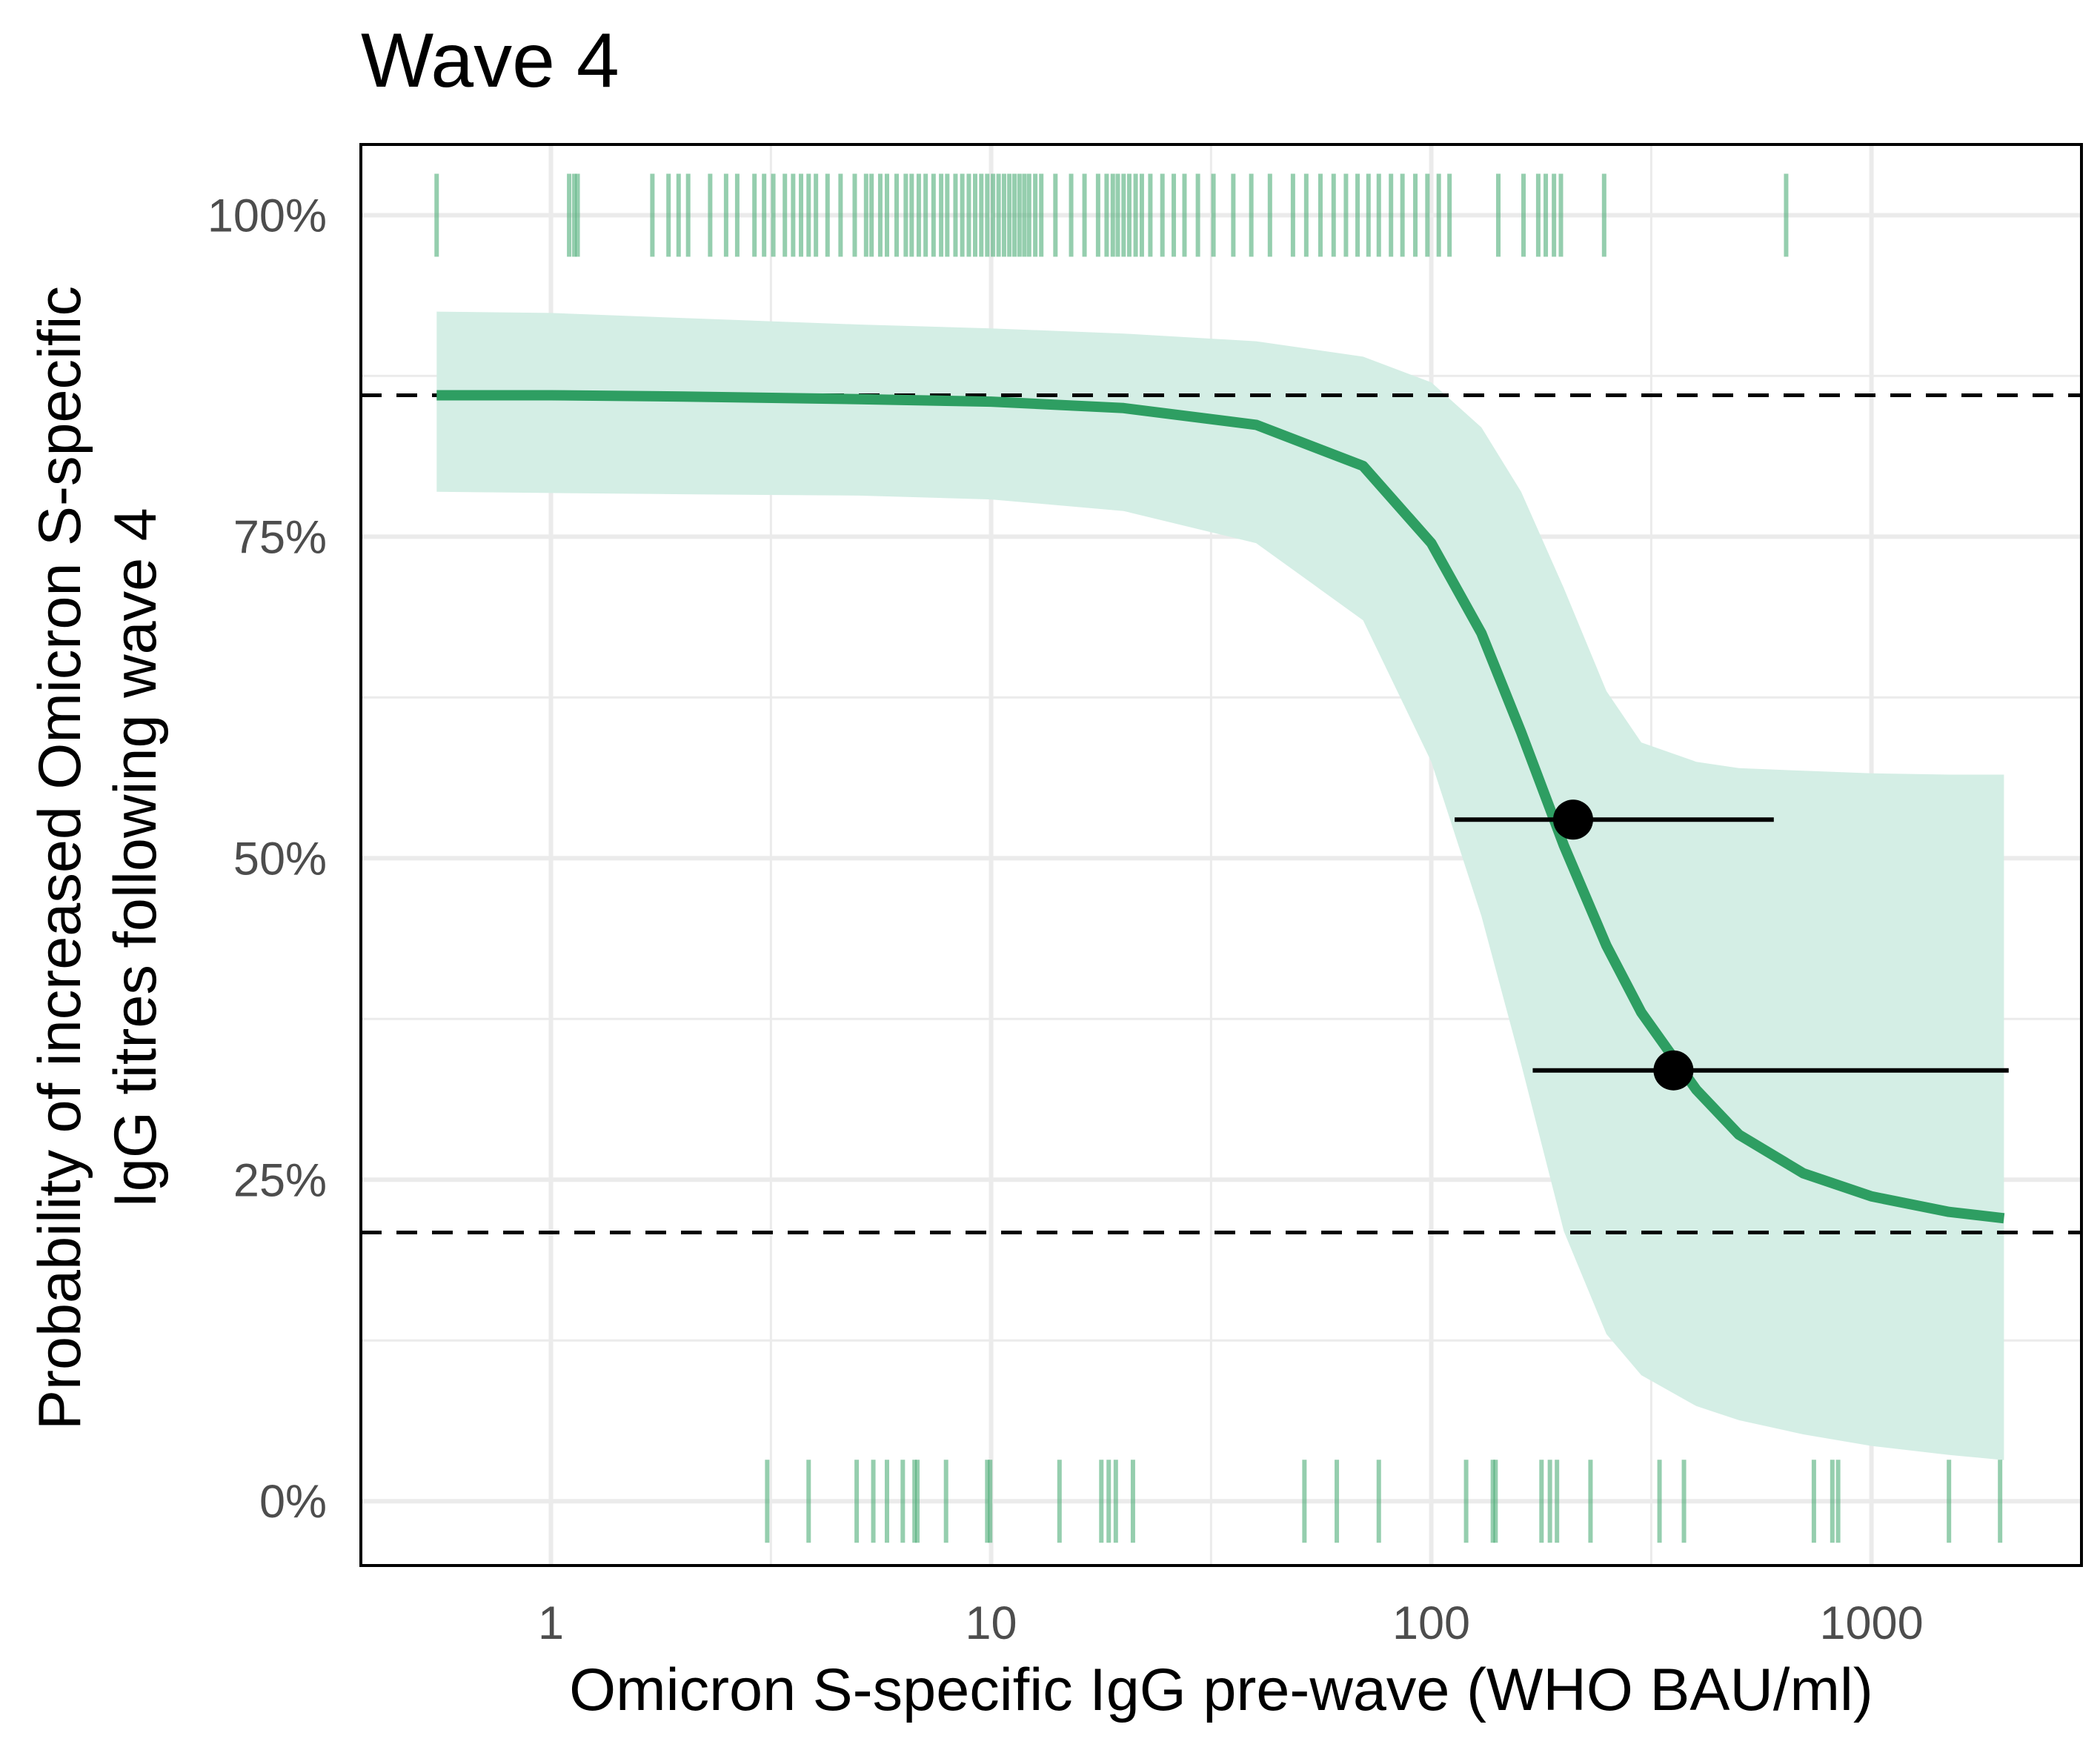 This screenshot has height=1750, width=2100. What do you see at coordinates (135, 858) in the screenshot?
I see `y-axis-label-line-2: IgG titres following wave 4` at bounding box center [135, 858].